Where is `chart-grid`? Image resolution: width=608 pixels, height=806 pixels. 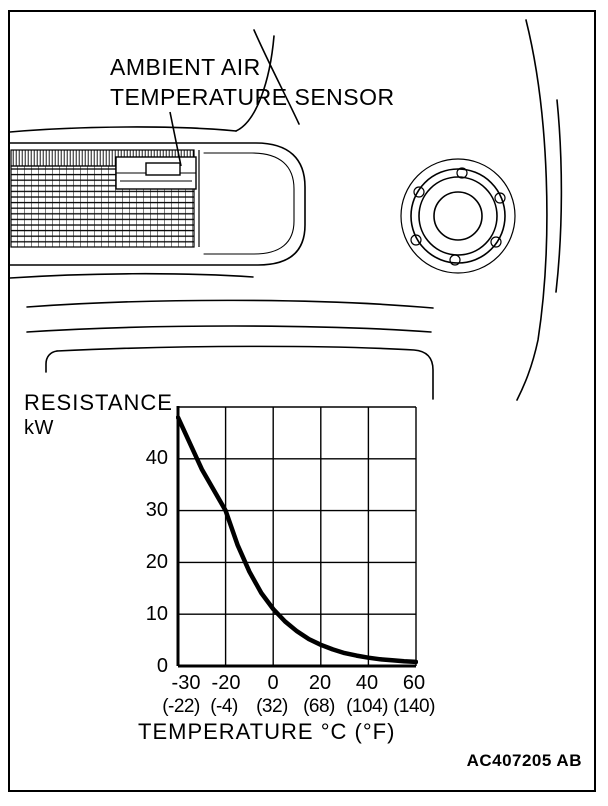 chart-grid is located at coordinates (297, 536).